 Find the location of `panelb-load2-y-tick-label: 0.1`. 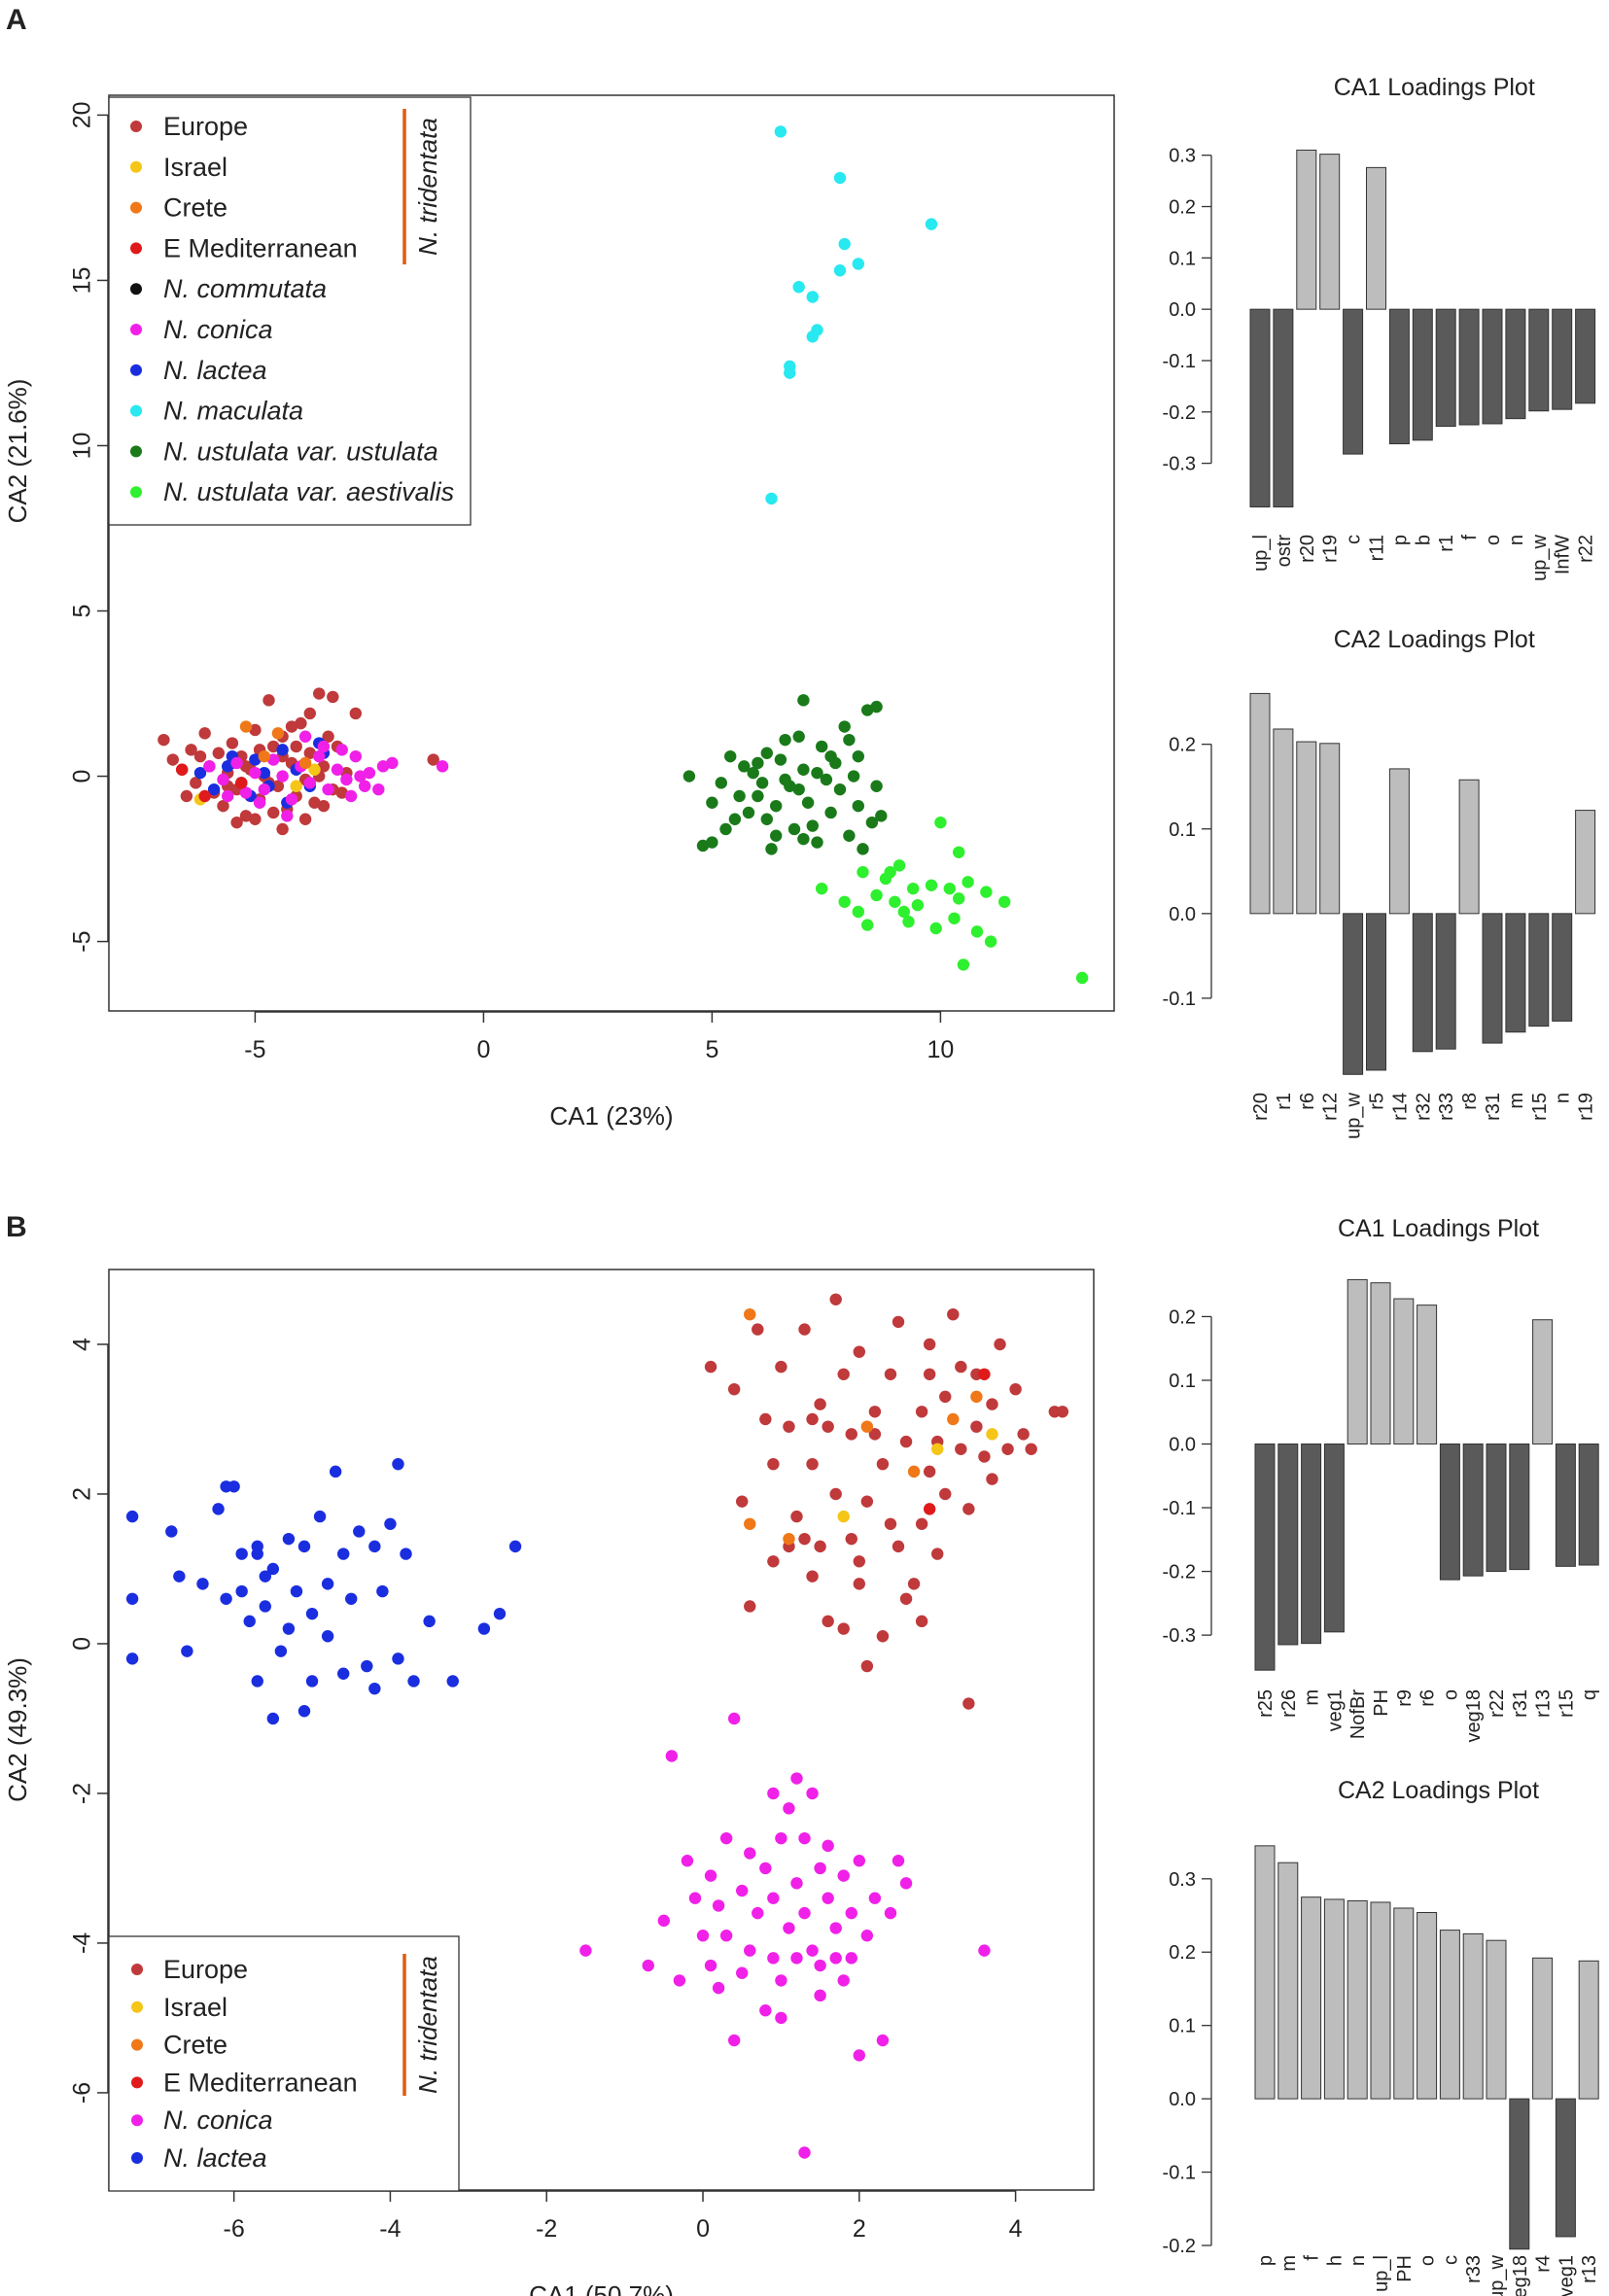

panelb-load2-y-tick-label: 0.1 is located at coordinates (1182, 2026).